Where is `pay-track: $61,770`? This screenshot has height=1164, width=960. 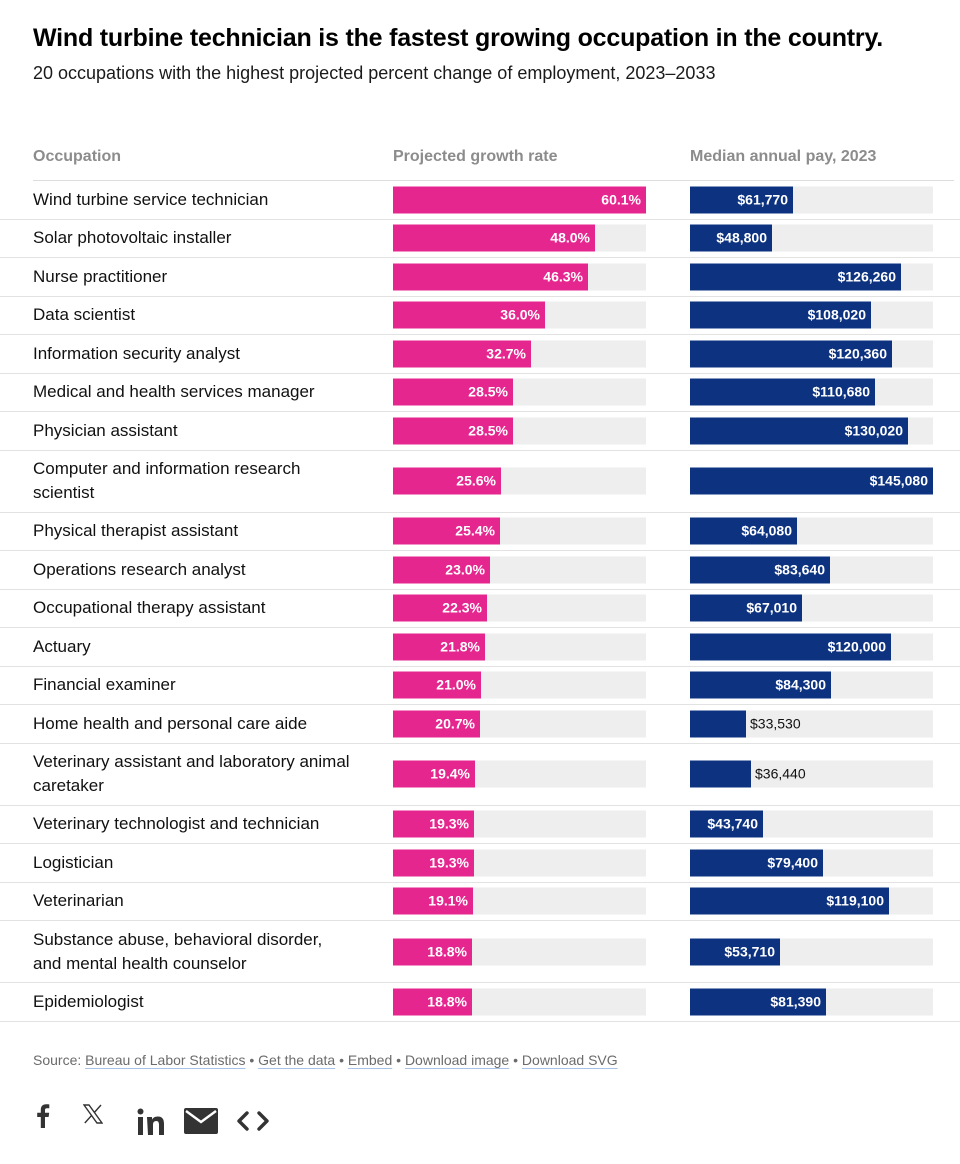
pay-track: $61,770 is located at coordinates (811, 200).